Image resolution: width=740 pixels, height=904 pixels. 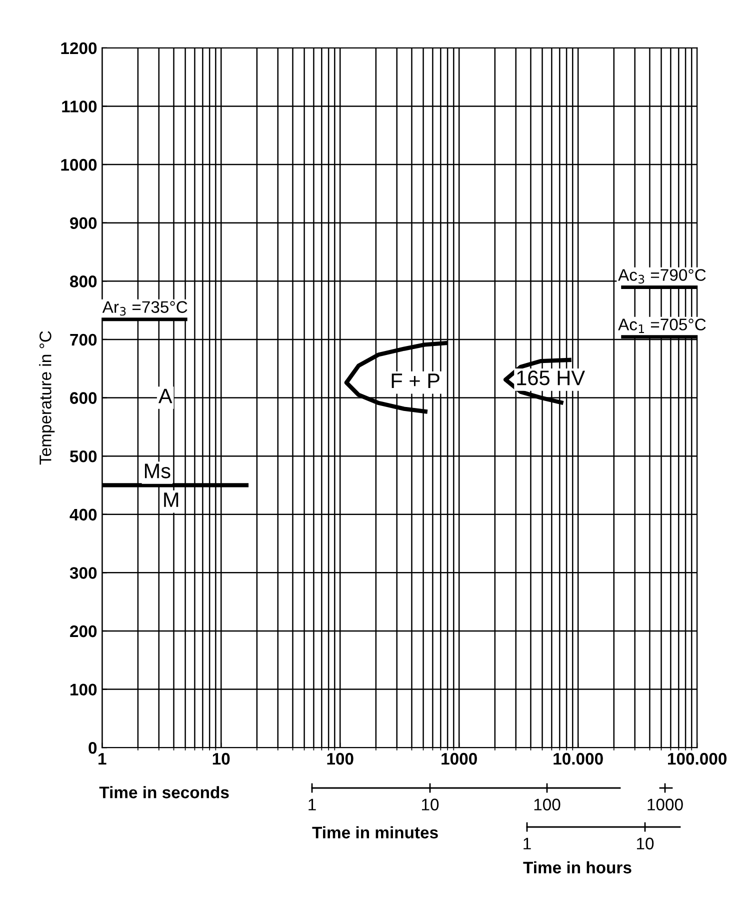 I want to click on x-tick-label: 10, so click(x=221, y=758).